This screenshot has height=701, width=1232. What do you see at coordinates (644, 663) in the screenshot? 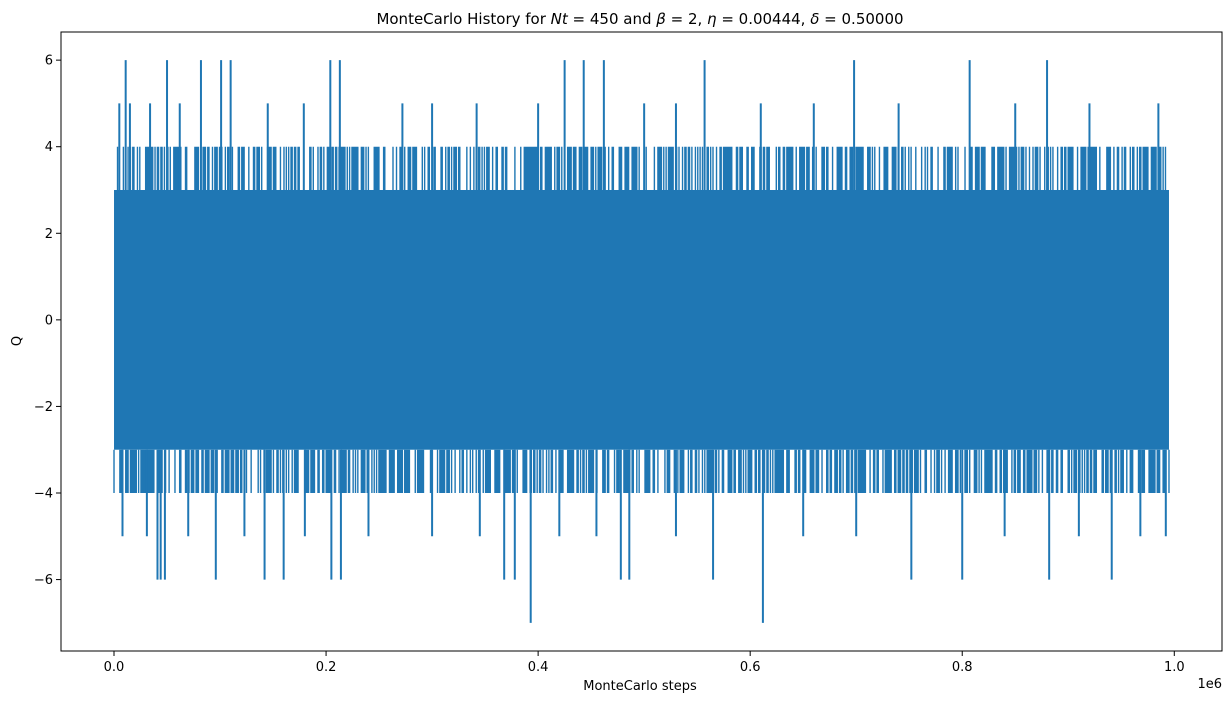
I see `x-axis: 0.0 0.2 0.4 0.6 0.8 1.0` at bounding box center [644, 663].